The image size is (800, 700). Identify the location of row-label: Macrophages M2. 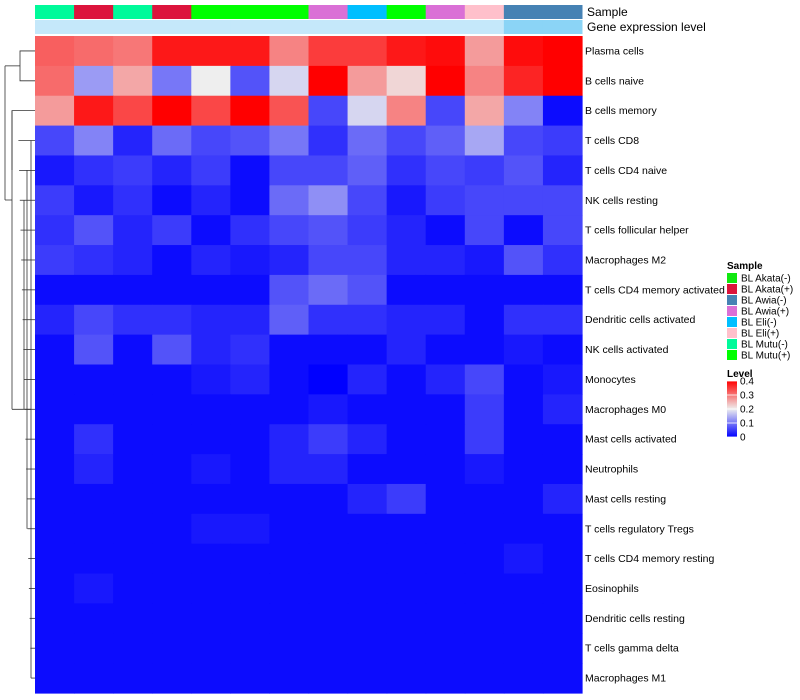
(625, 260).